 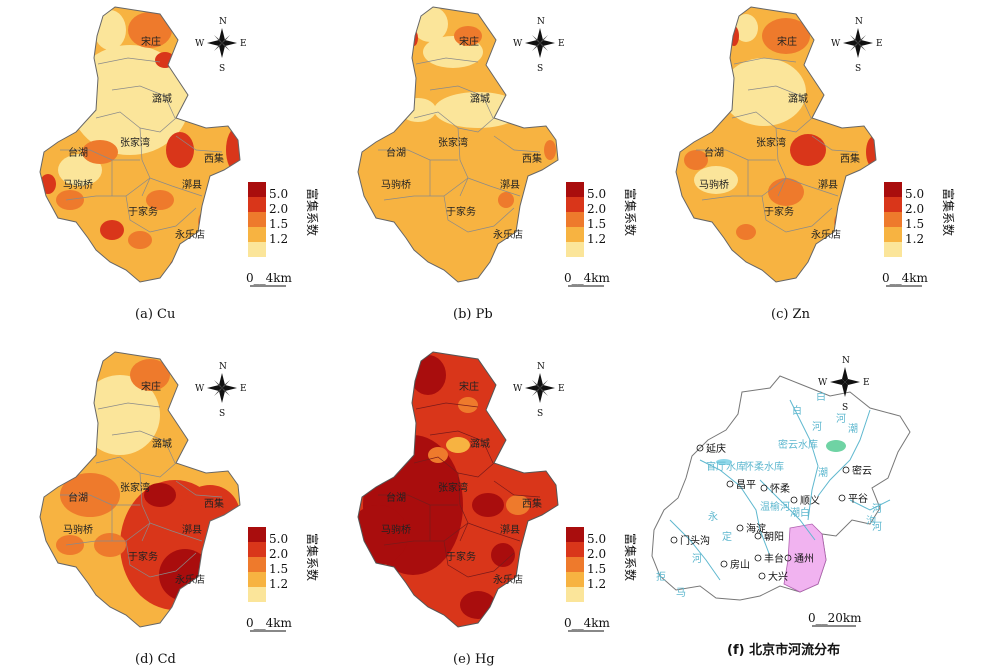 I want to click on place-label: 于家务, so click(x=779, y=211).